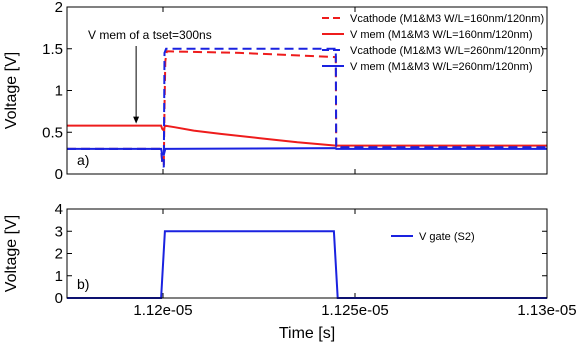  I want to click on panel-label: a), so click(83, 160).